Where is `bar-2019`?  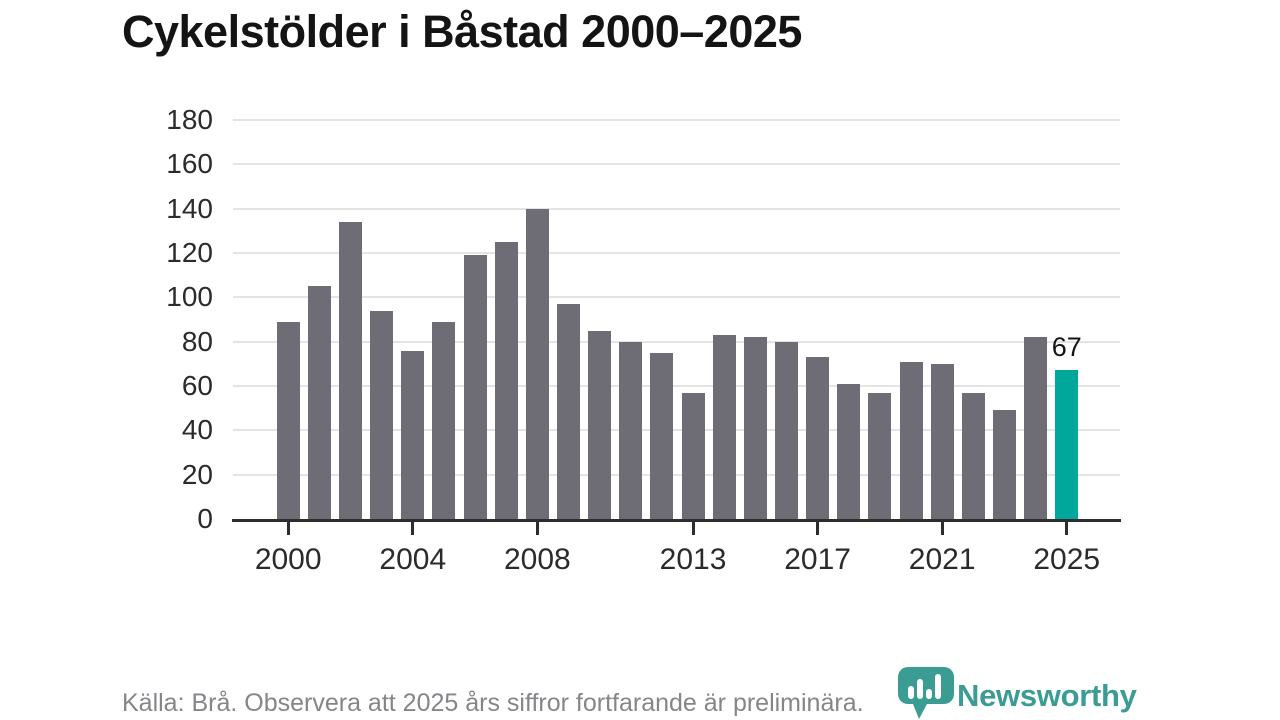 bar-2019 is located at coordinates (880, 455).